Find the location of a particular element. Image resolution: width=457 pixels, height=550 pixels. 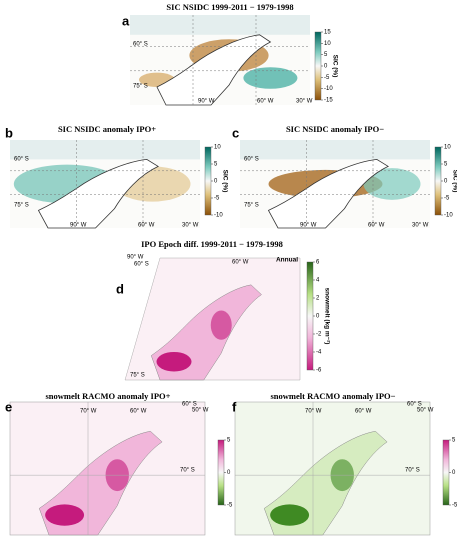

annotation: Annual is located at coordinates (287, 260).